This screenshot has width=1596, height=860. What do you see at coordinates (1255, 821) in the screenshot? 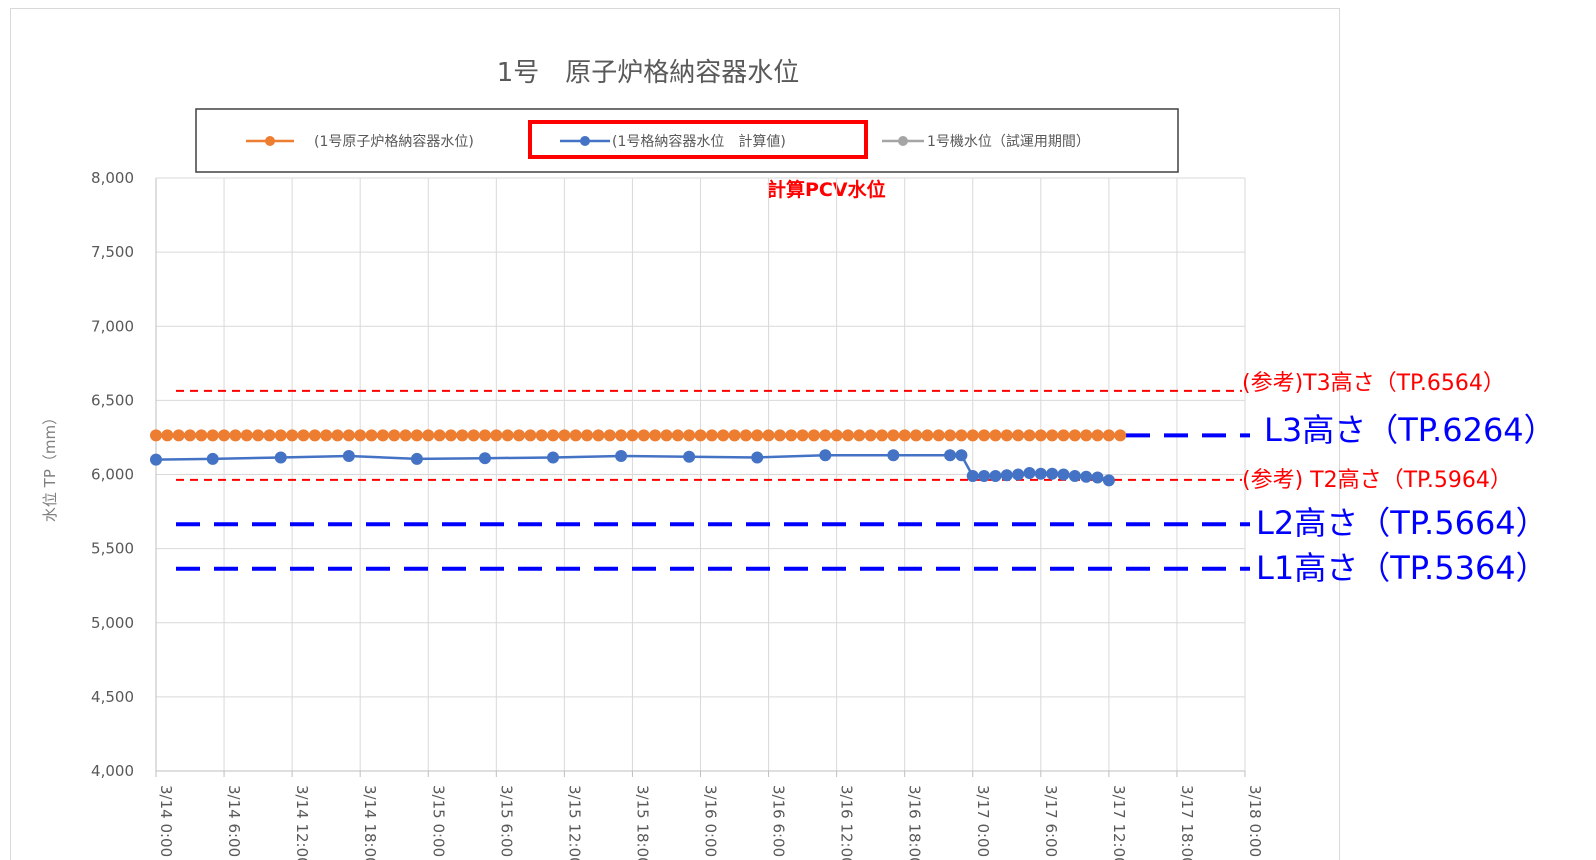
I see `x-tick-label: 3/18 0:00` at bounding box center [1255, 821].